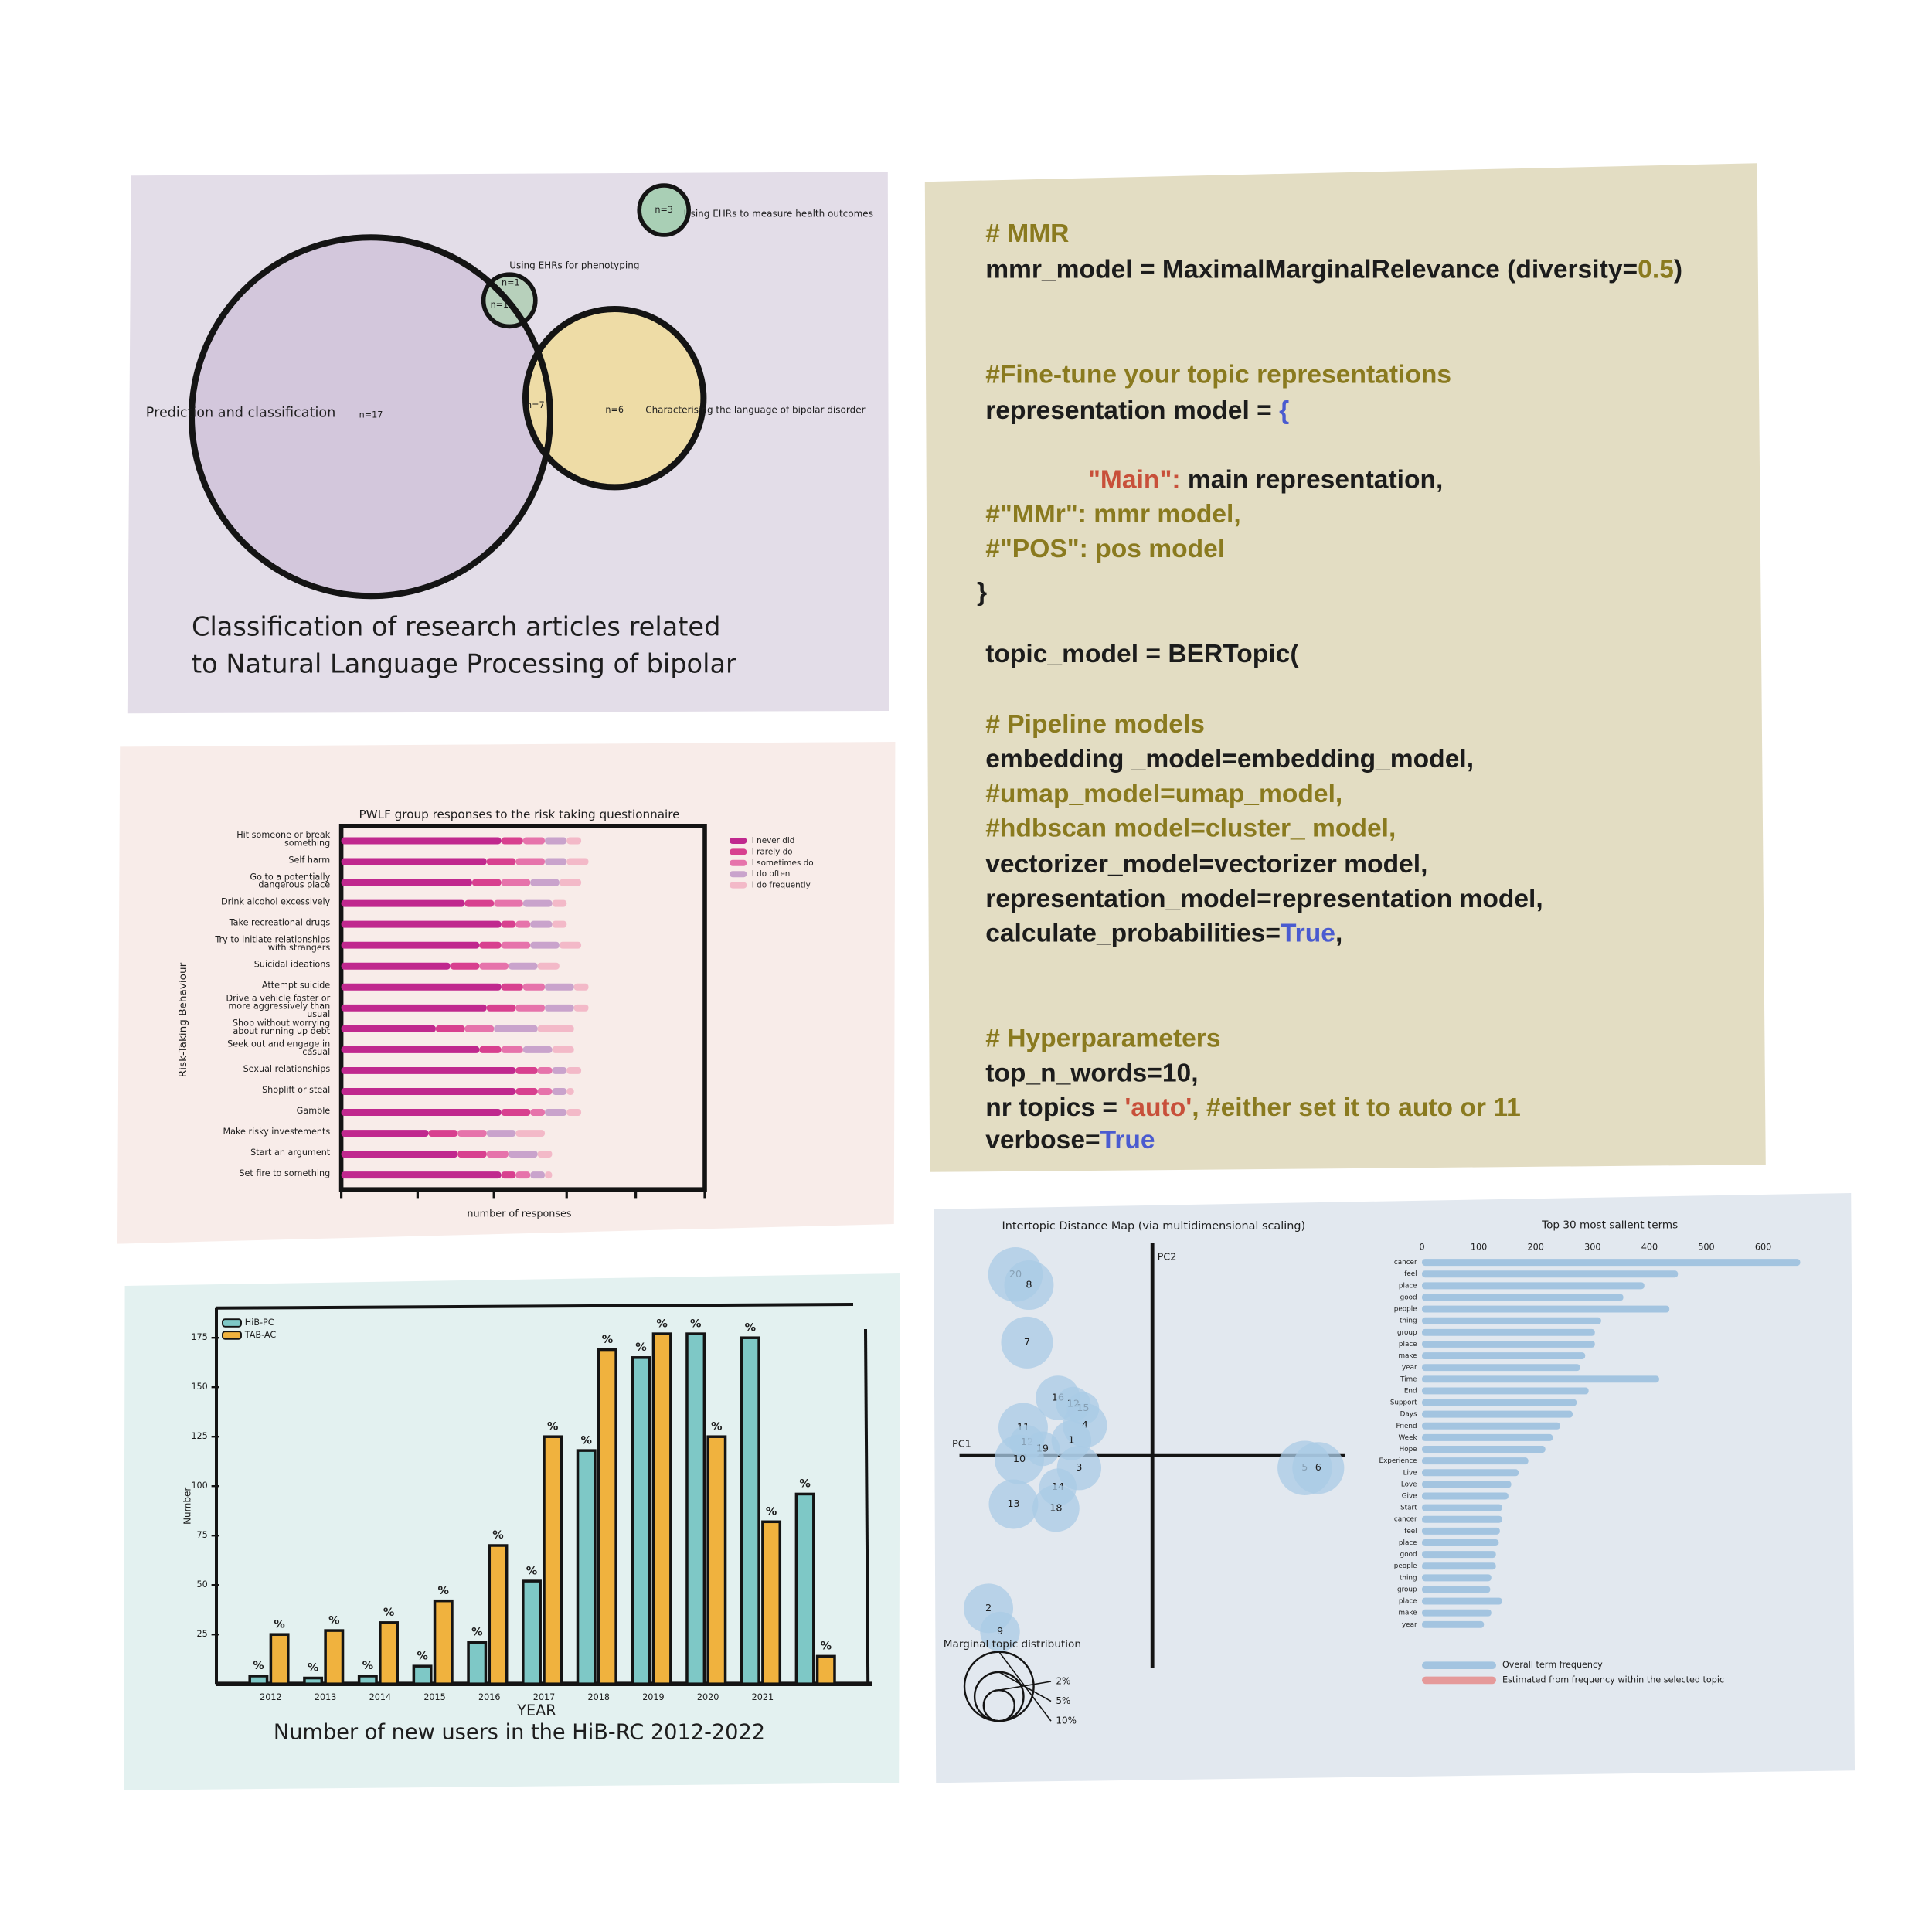 This screenshot has width=1932, height=1921. What do you see at coordinates (1610, 1225) in the screenshot?
I see `chart-title: Top 30 most salient terms` at bounding box center [1610, 1225].